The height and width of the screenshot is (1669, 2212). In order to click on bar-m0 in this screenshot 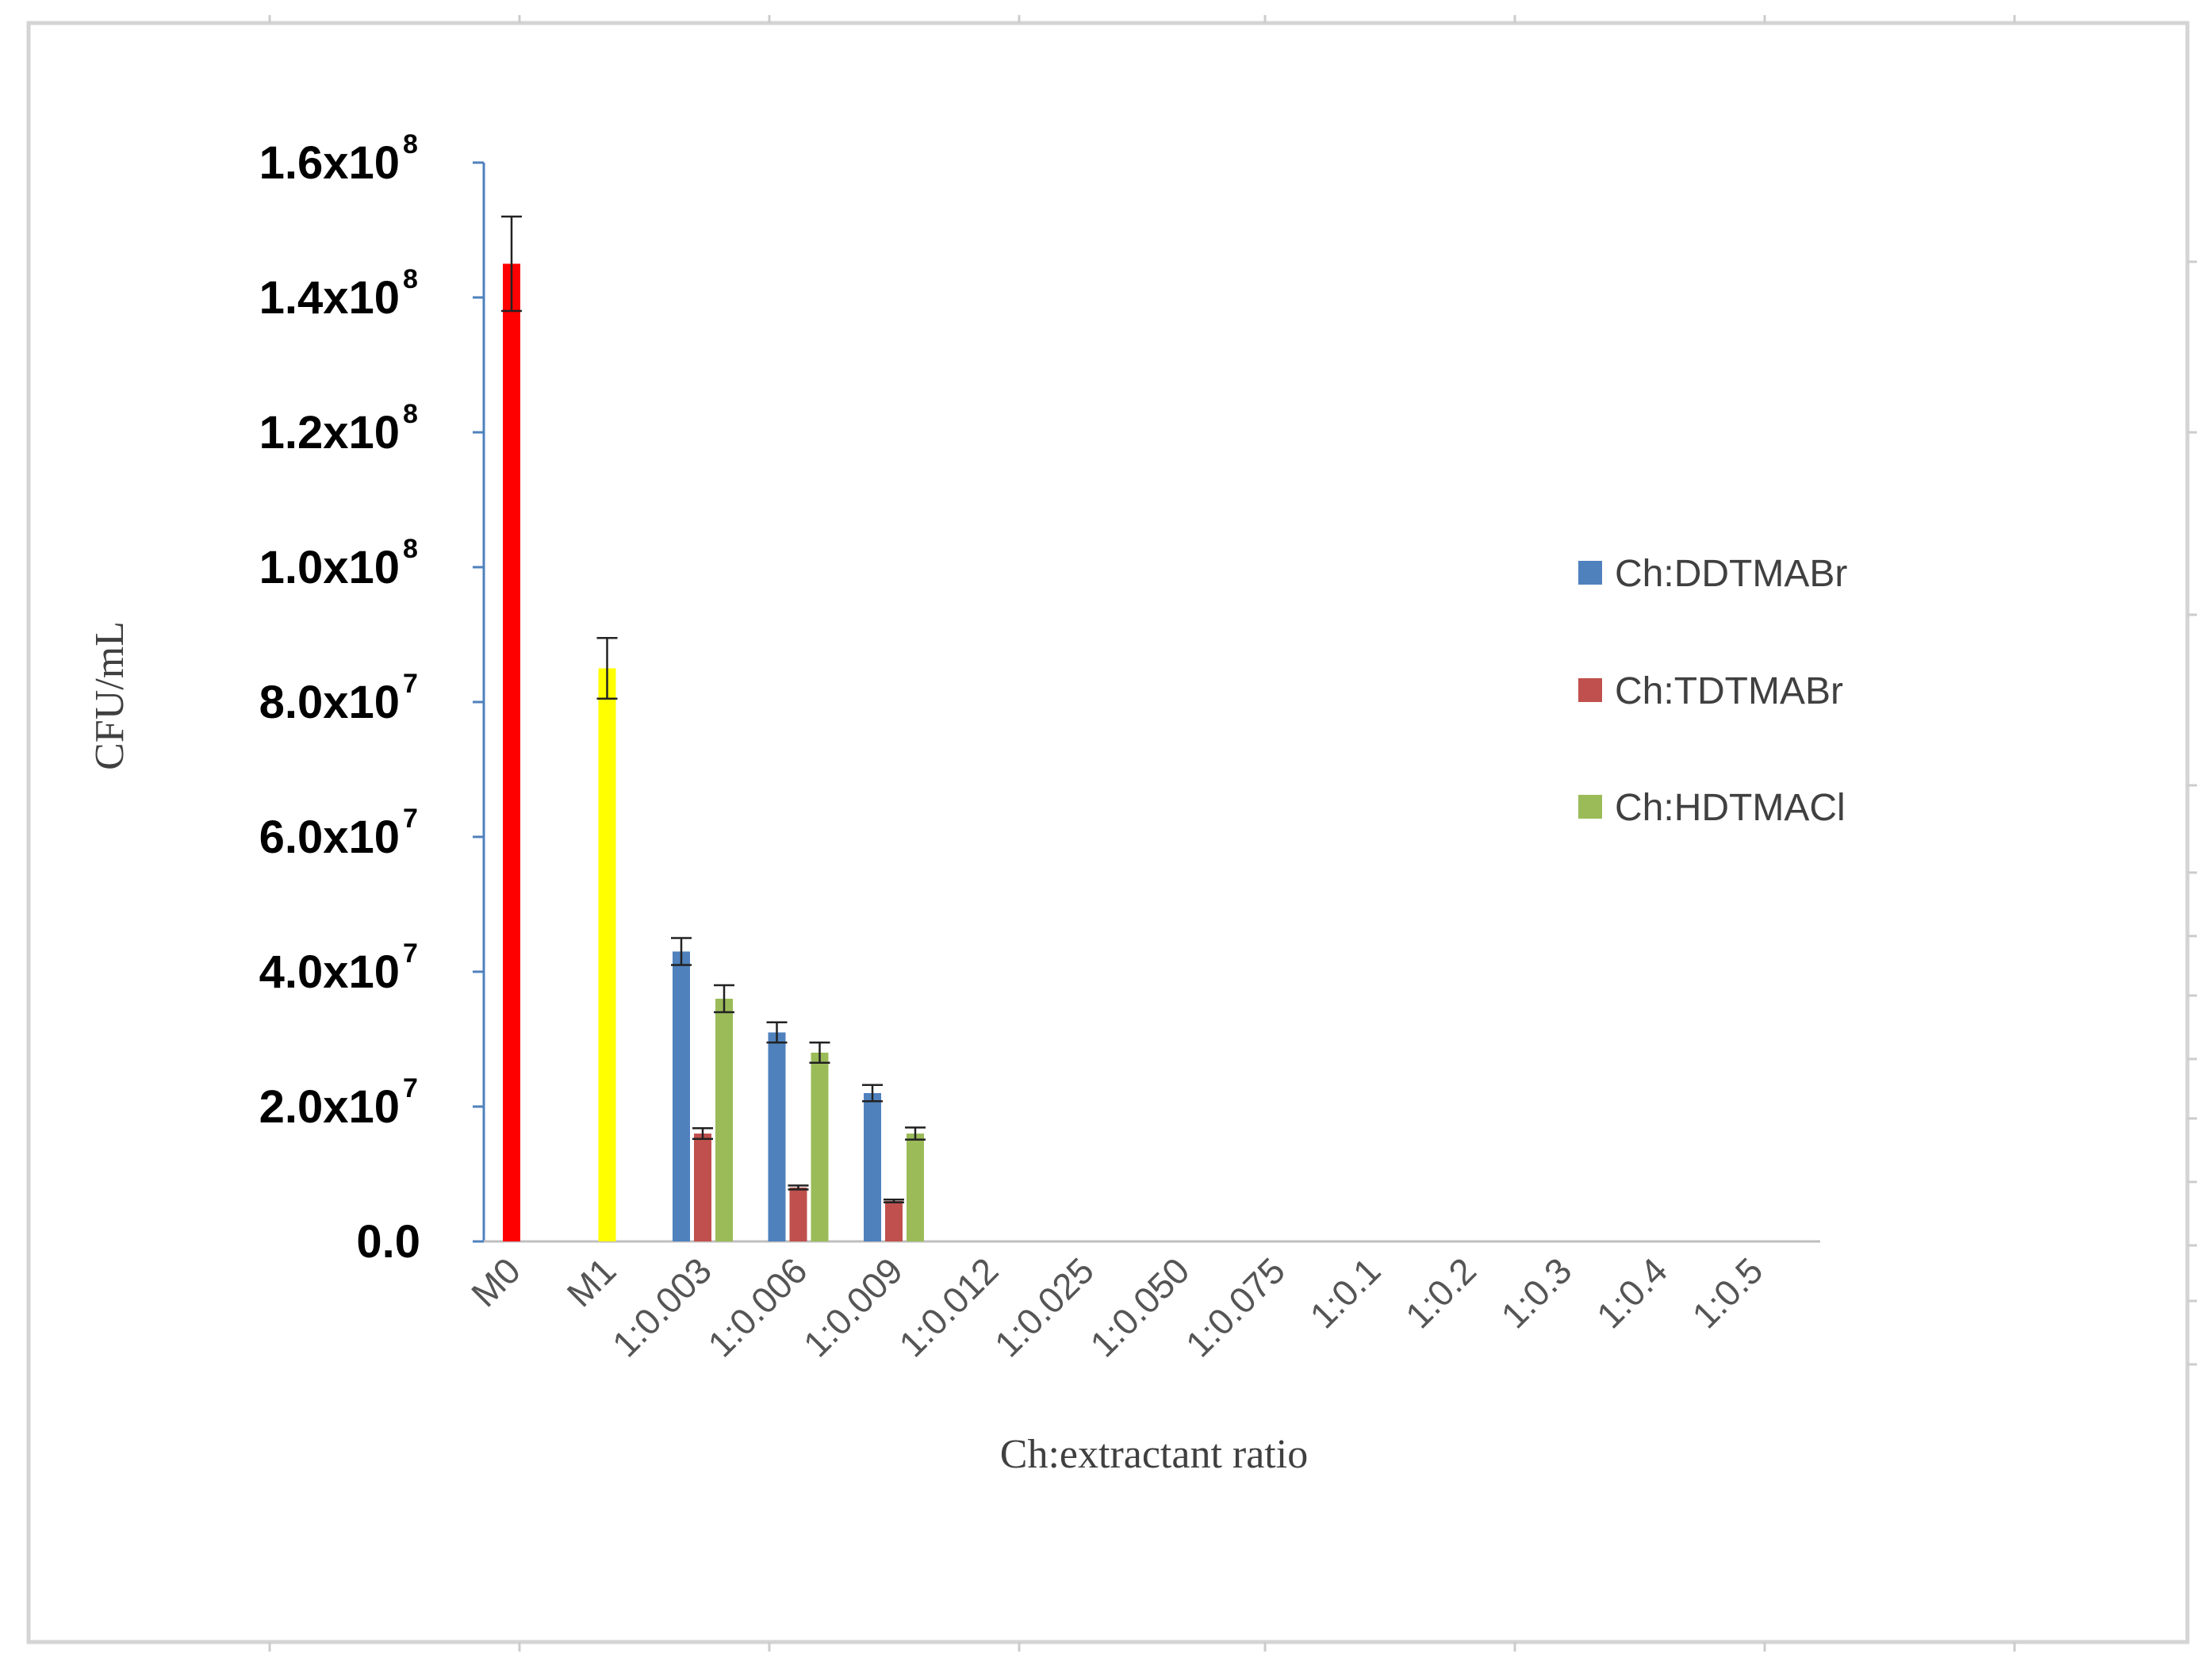, I will do `click(511, 752)`.